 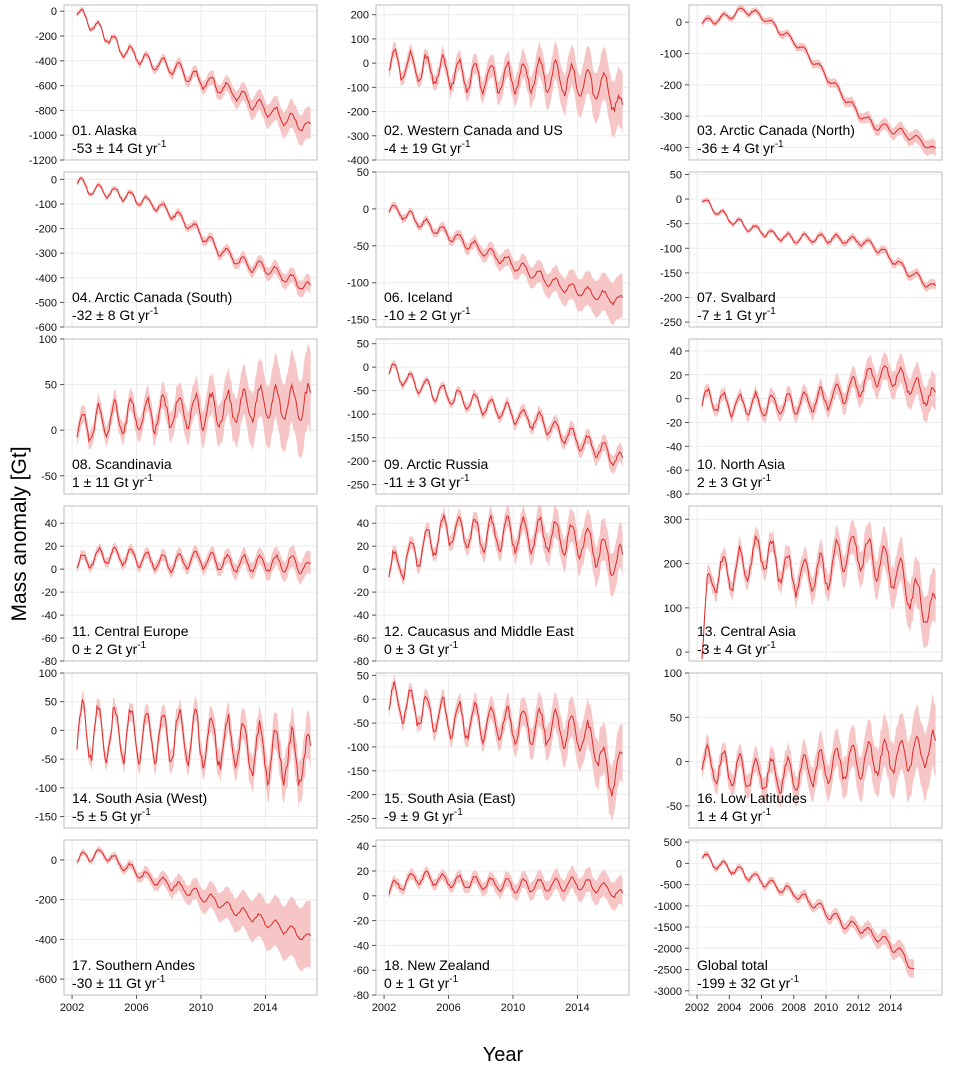 What do you see at coordinates (732, 315) in the screenshot?
I see `rate-value: -7 ± 1 Gt yr` at bounding box center [732, 315].